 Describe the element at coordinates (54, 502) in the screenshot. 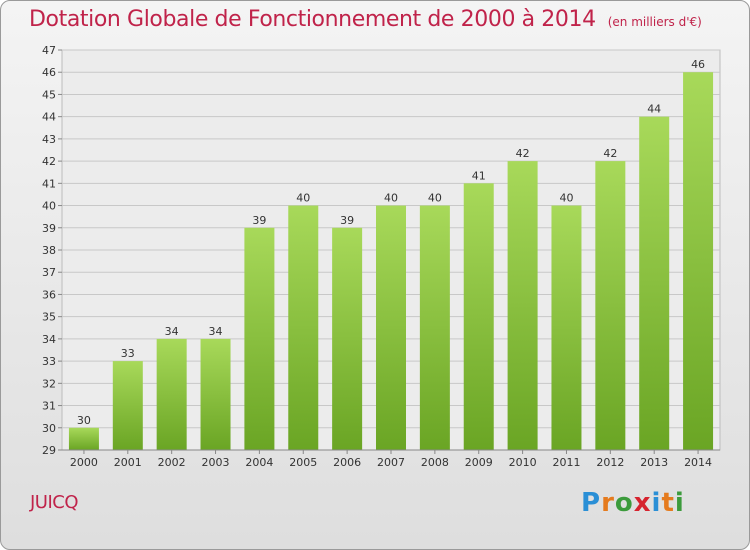

I see `commune-name: JUICQ` at that location.